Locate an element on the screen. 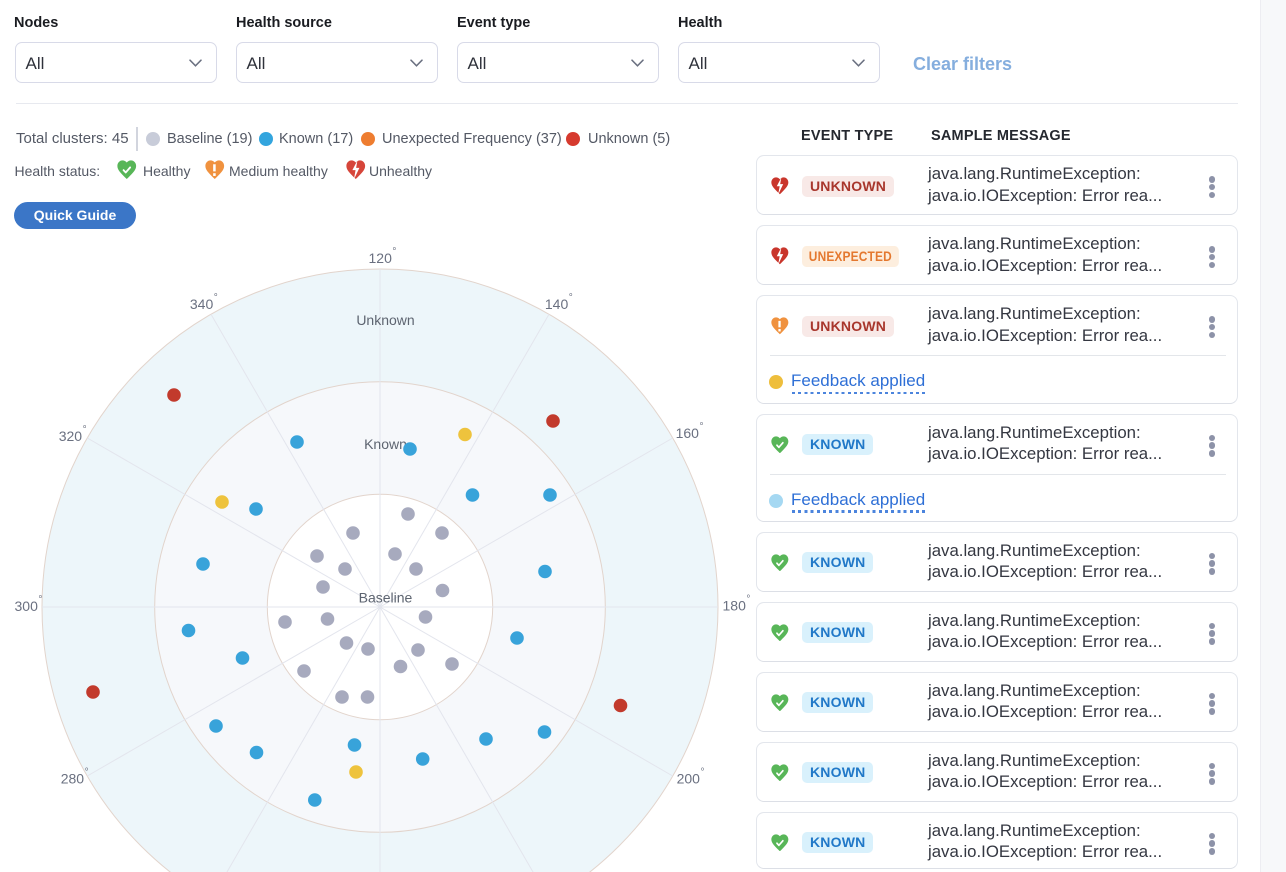  svg-text: 340 is located at coordinates (202, 304).